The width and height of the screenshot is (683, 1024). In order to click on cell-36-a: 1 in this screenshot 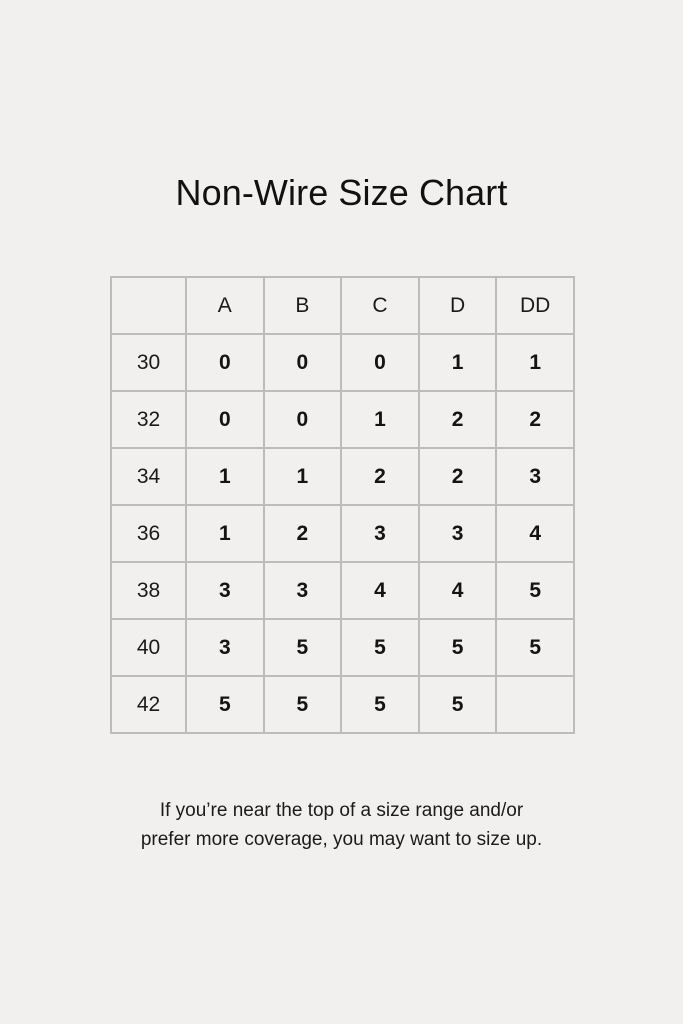, I will do `click(225, 533)`.